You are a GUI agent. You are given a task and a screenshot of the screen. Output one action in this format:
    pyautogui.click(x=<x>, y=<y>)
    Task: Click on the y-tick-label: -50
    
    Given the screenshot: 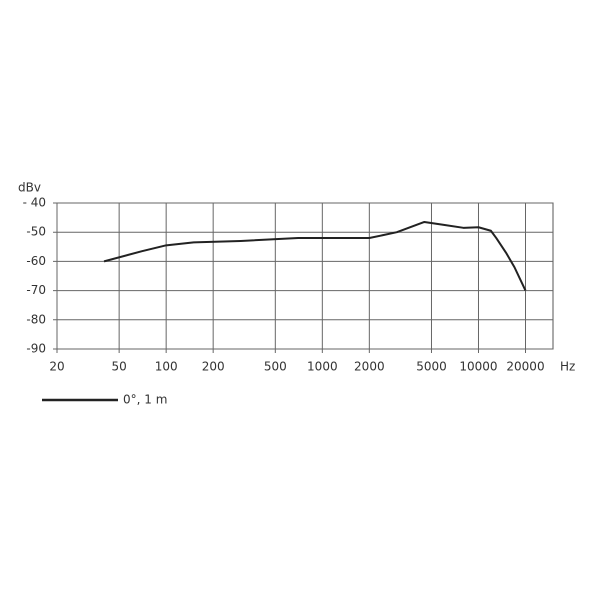 What is the action you would take?
    pyautogui.click(x=36, y=232)
    